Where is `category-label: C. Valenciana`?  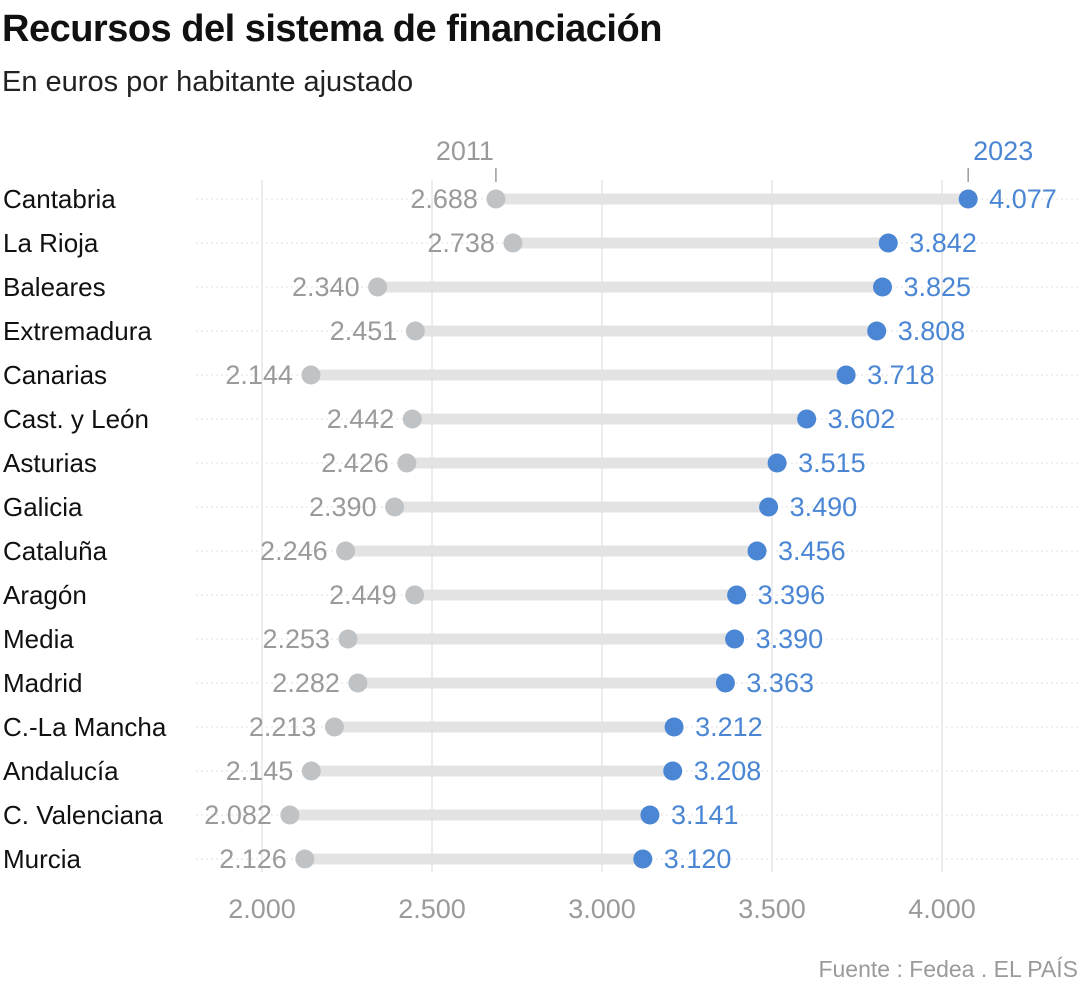 category-label: C. Valenciana is located at coordinates (83, 815).